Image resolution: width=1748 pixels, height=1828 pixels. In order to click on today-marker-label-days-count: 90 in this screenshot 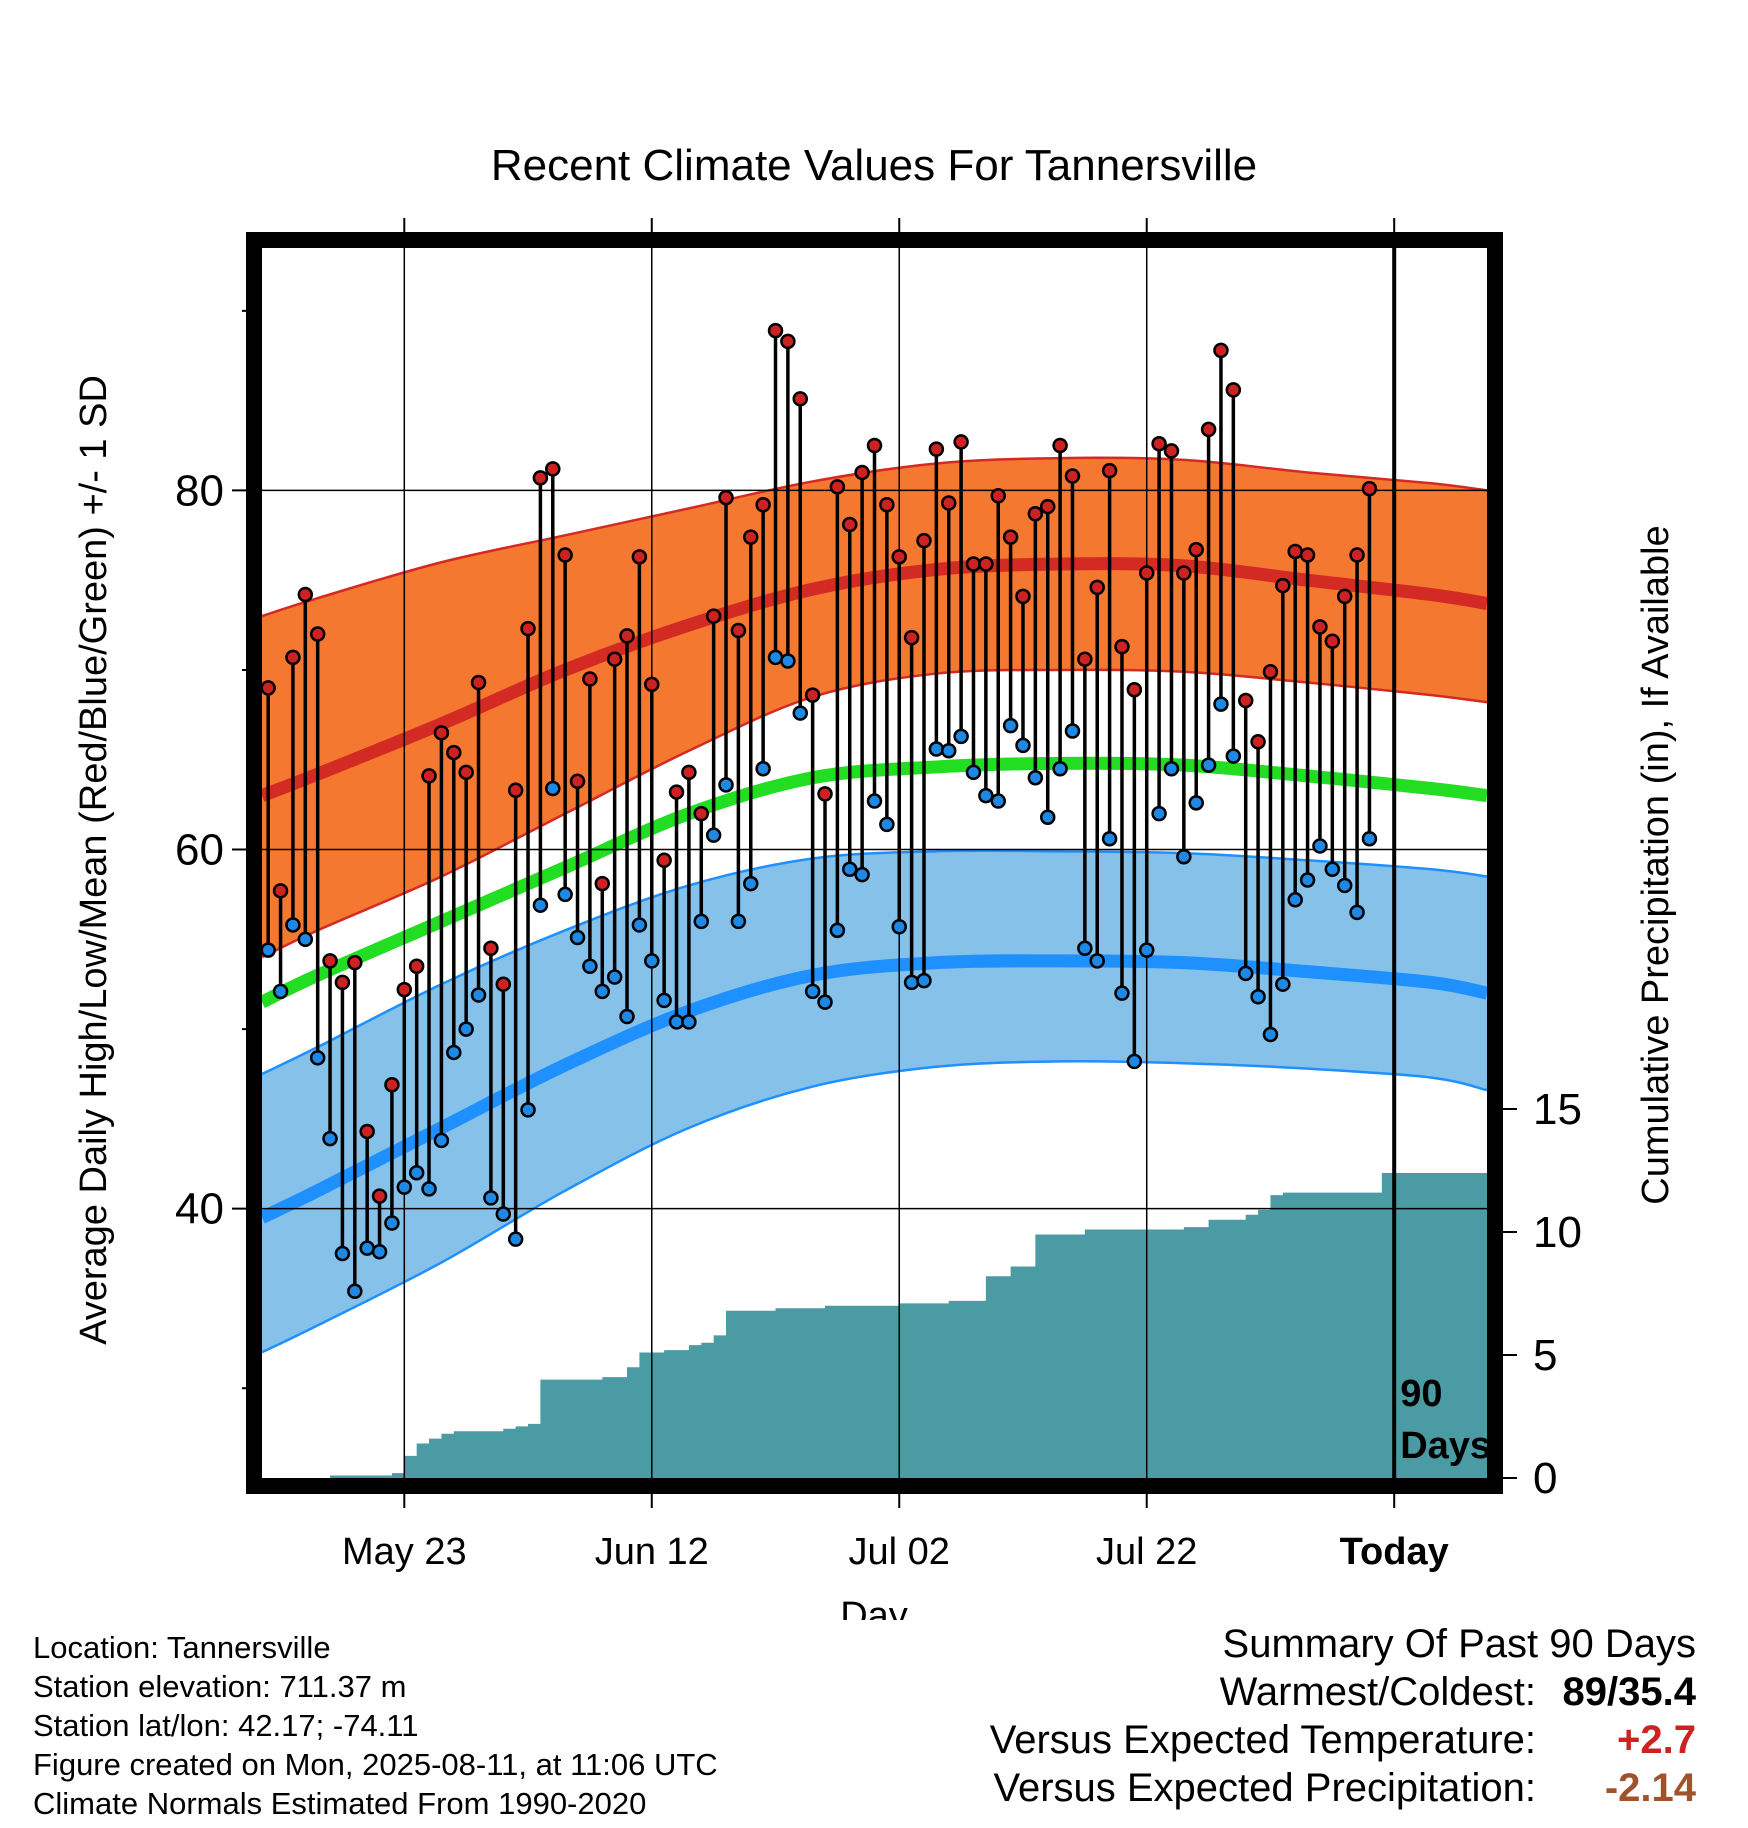, I will do `click(1421, 1394)`.